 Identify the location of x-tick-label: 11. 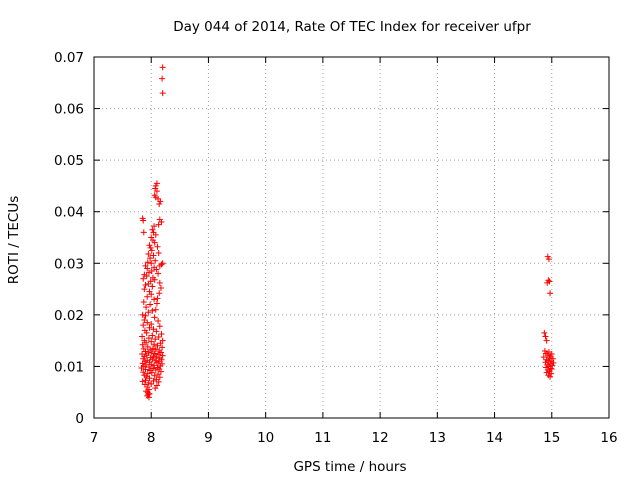
(322, 438).